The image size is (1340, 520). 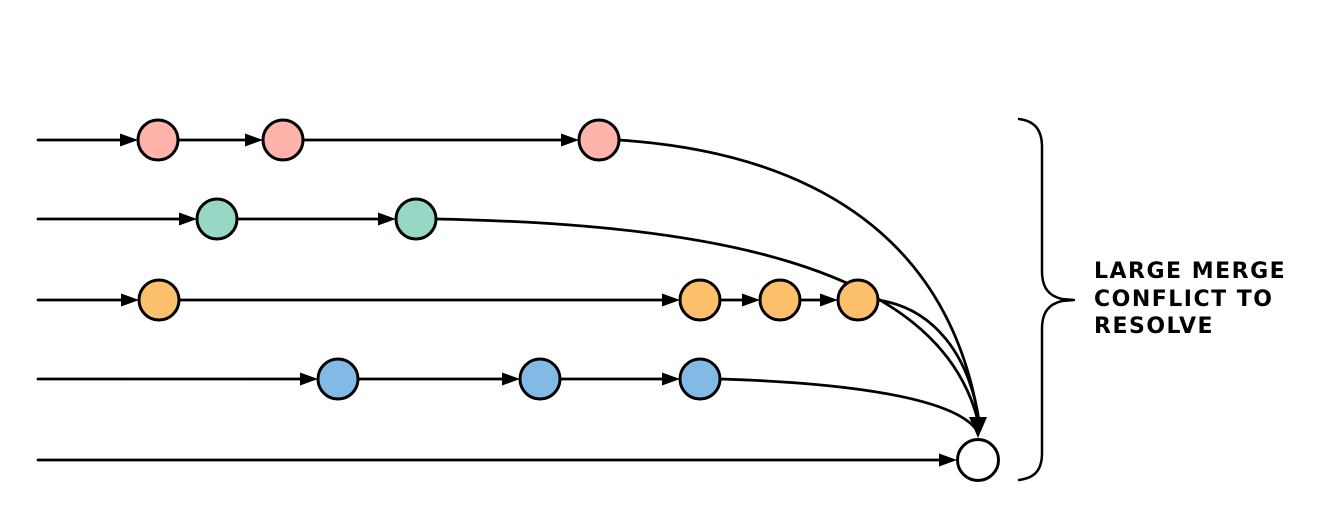 I want to click on merge-label-line-1: LARGE MERGE, so click(x=1190, y=271).